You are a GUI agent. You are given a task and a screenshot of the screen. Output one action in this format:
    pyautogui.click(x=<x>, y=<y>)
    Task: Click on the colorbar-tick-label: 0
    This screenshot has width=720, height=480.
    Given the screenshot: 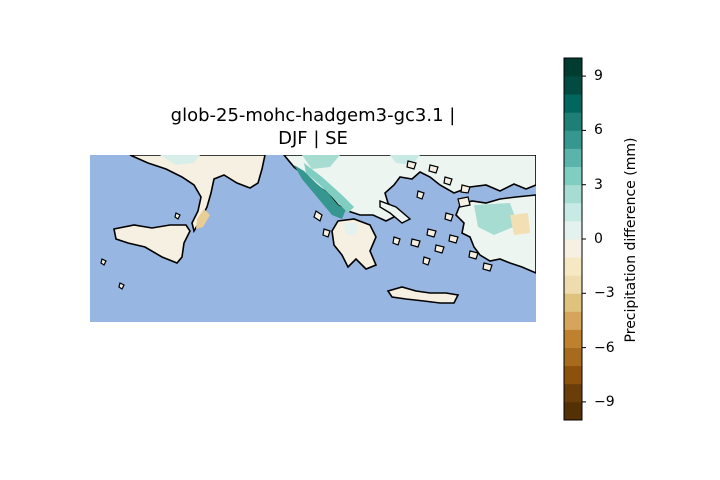 What is the action you would take?
    pyautogui.click(x=598, y=239)
    